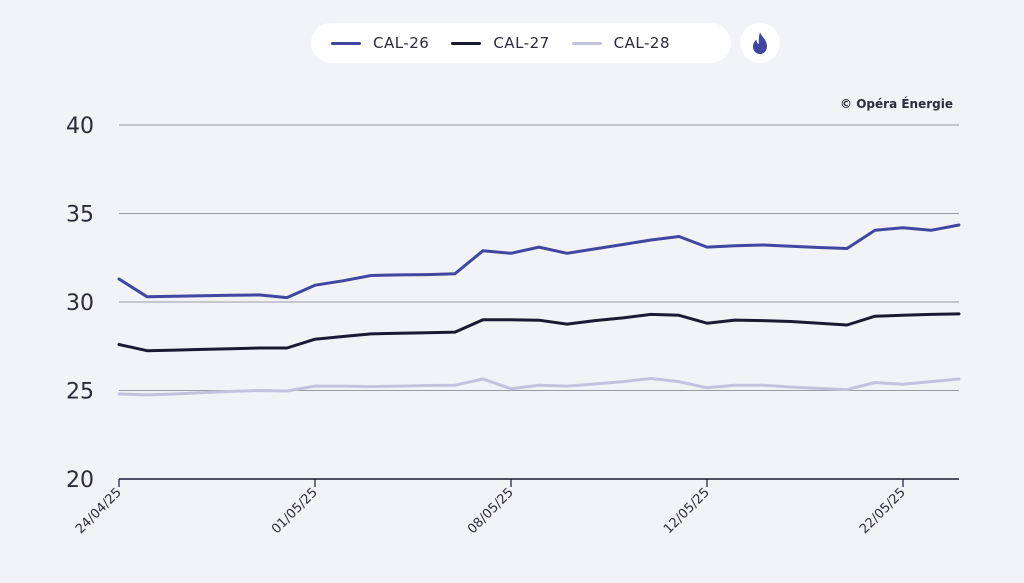  Describe the element at coordinates (883, 511) in the screenshot. I see `x-tick-label: 22/05/25` at that location.